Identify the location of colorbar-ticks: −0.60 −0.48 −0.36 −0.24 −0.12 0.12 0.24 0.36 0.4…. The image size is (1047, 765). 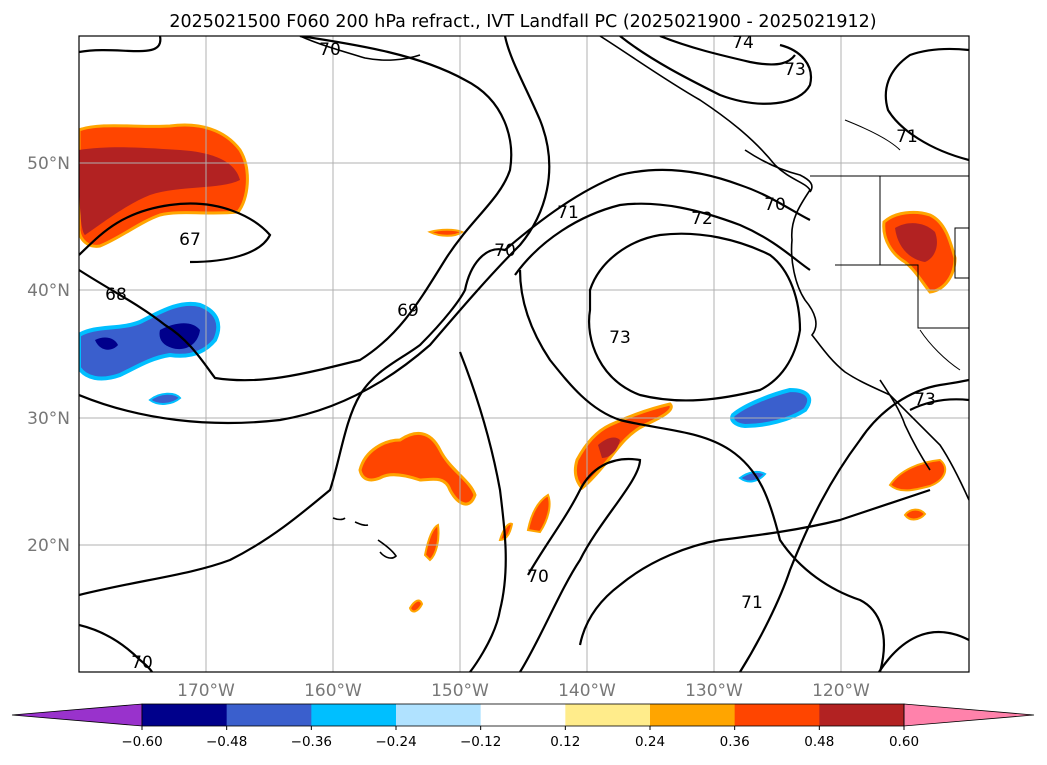
(520, 738).